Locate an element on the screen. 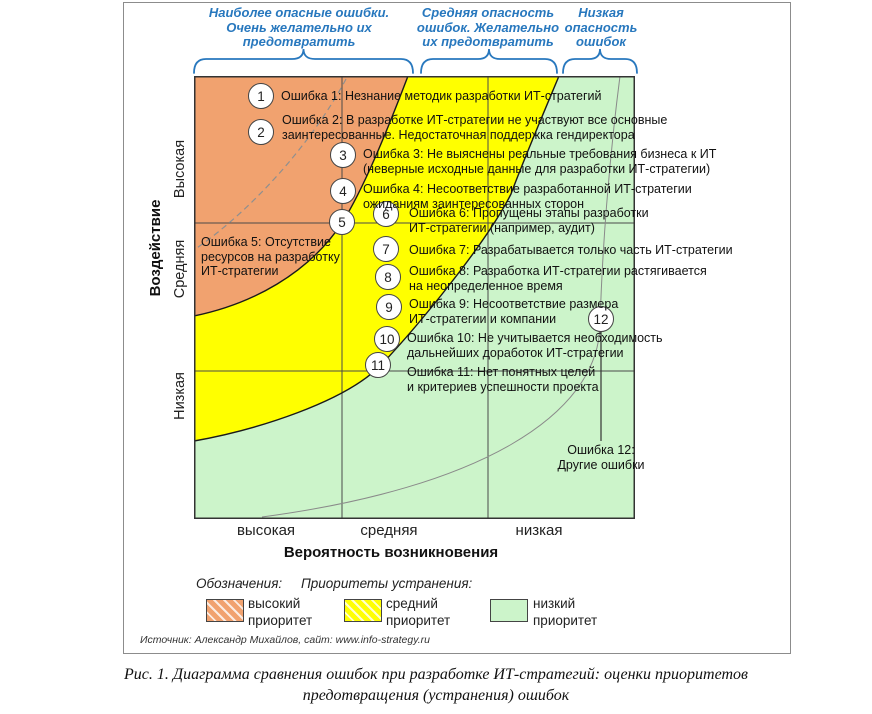 This screenshot has width=872, height=714. top-risk-label-line: ошибок. Желательно is located at coordinates (488, 27).